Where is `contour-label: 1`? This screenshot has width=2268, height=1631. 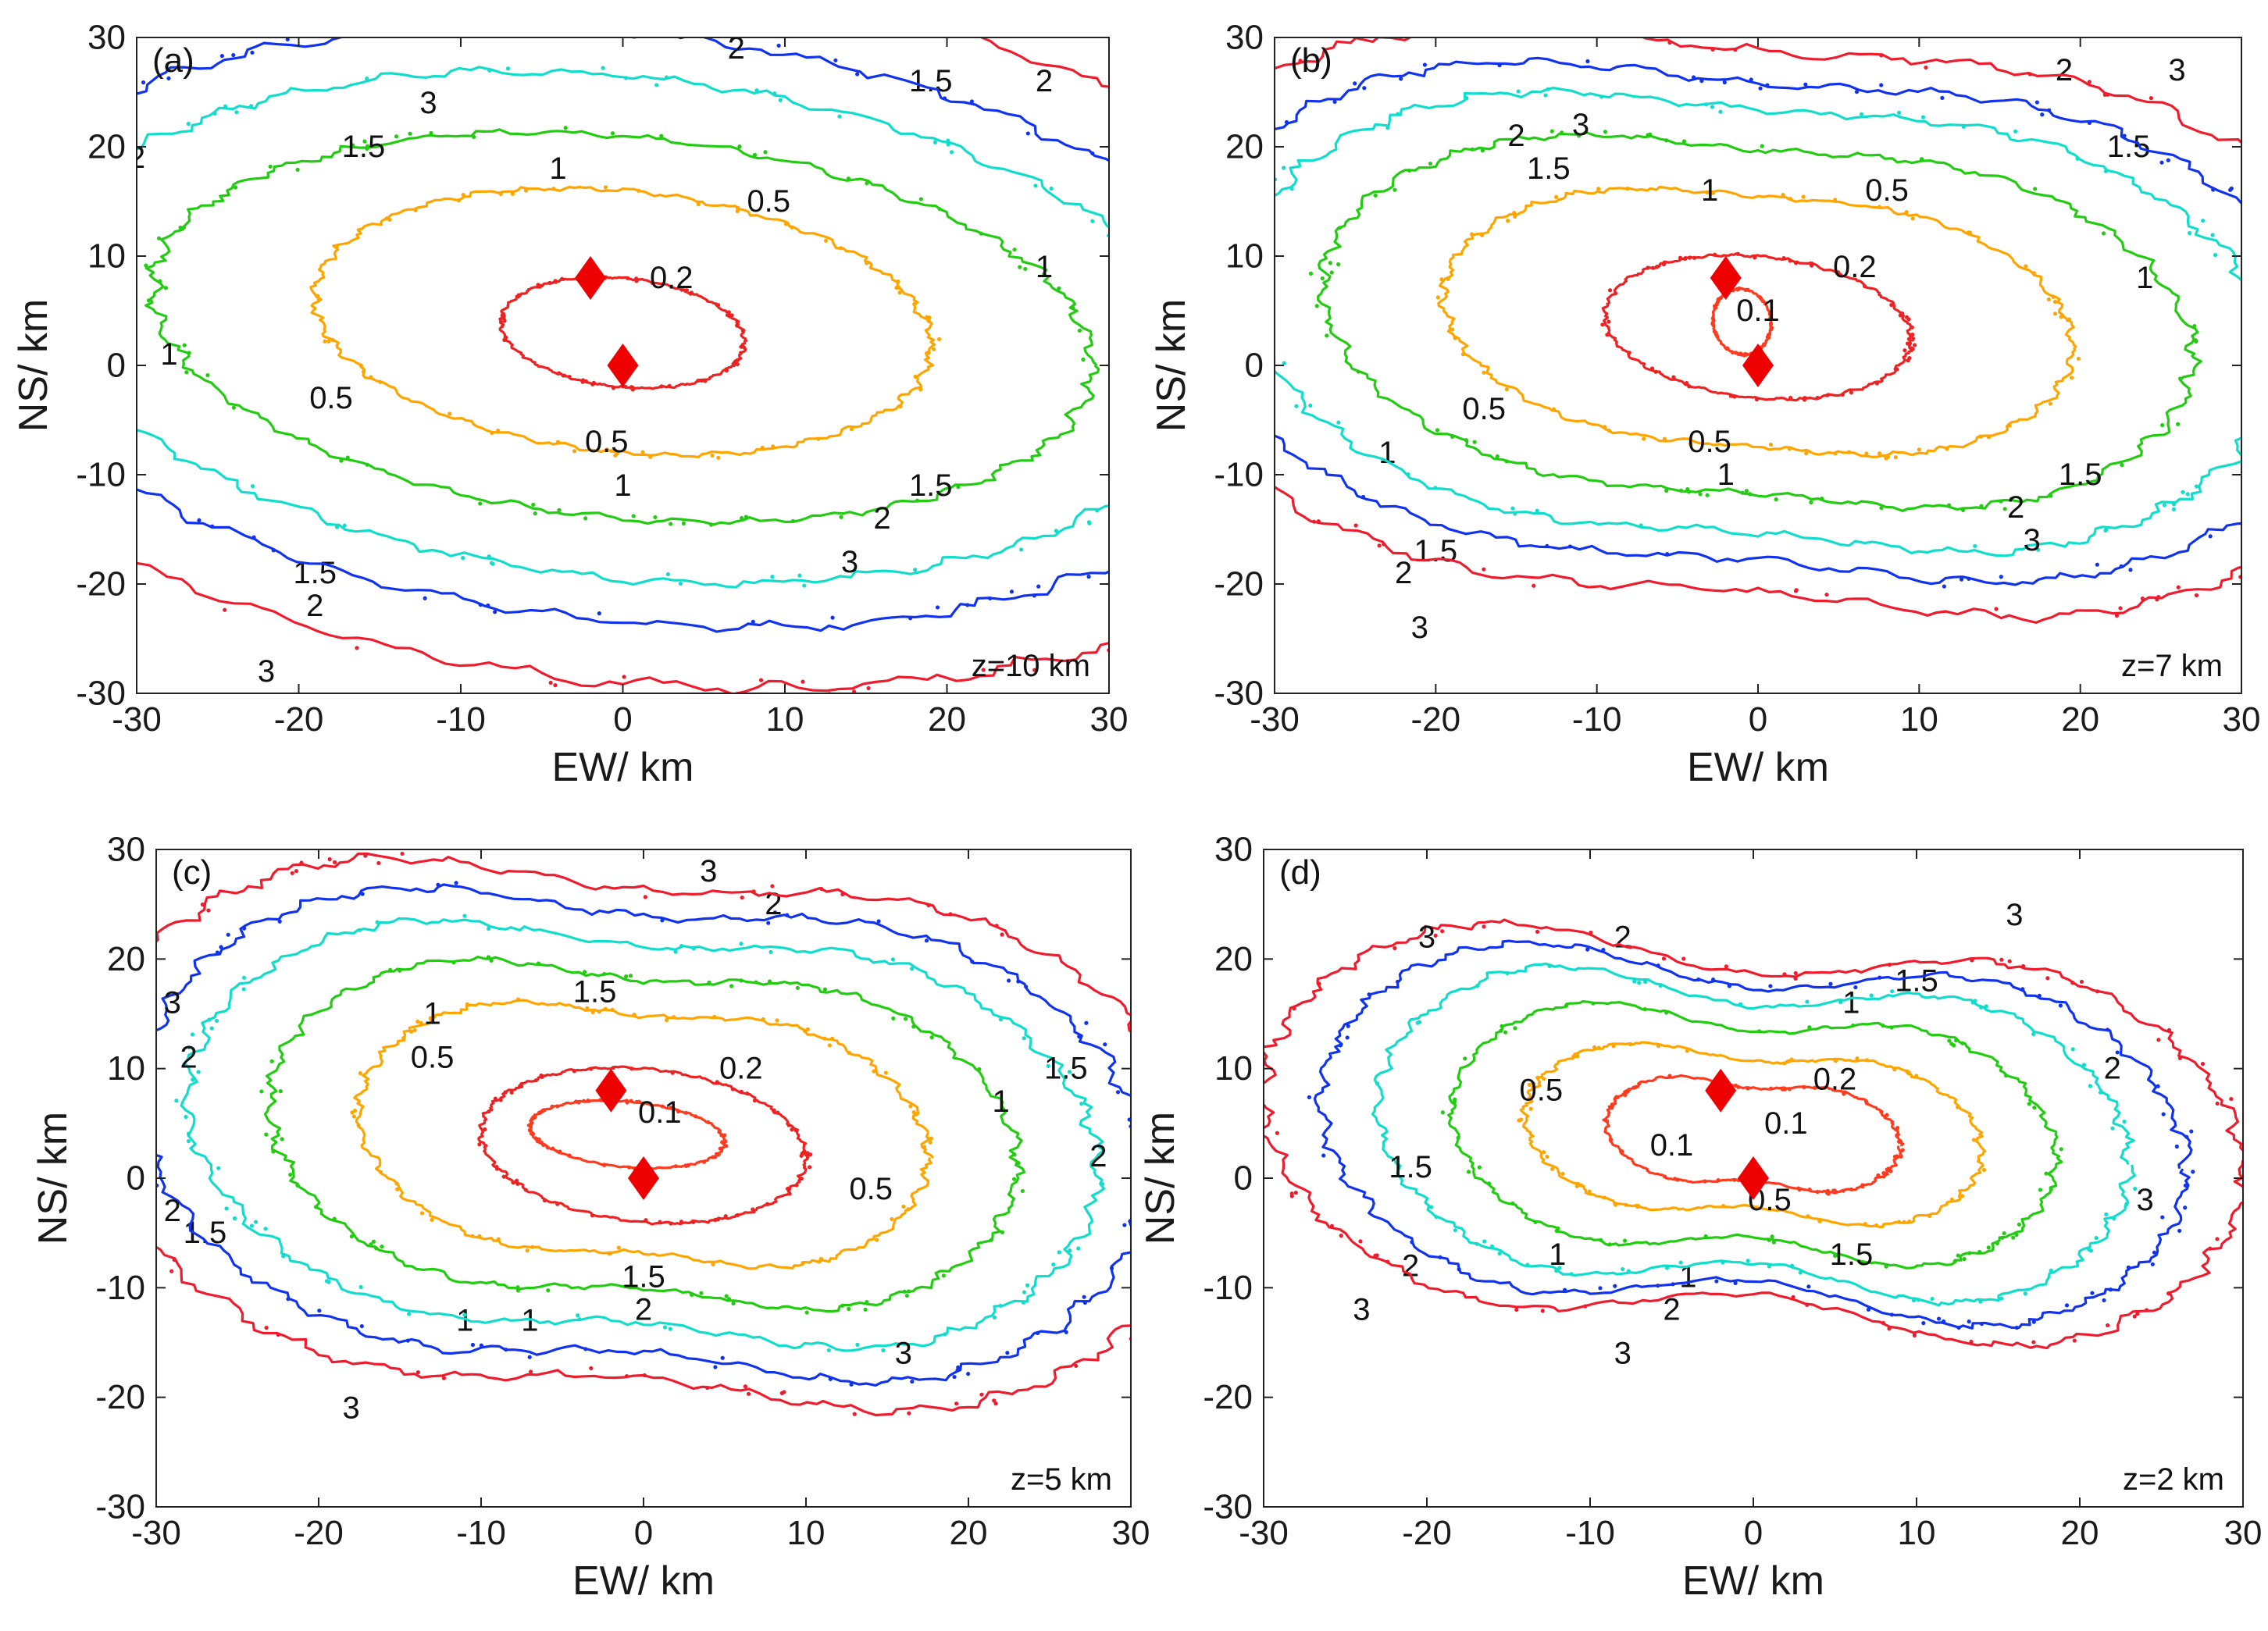
contour-label: 1 is located at coordinates (557, 168).